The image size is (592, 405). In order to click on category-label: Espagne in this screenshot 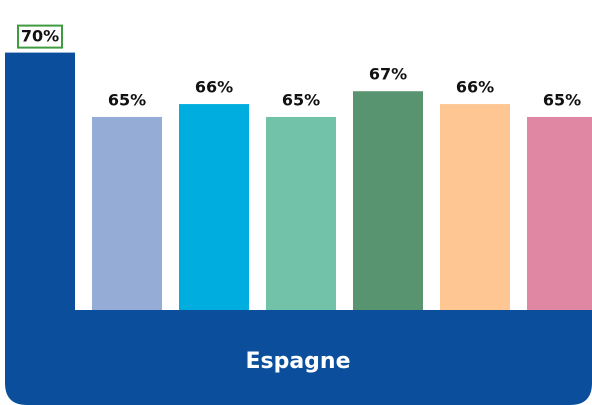, I will do `click(297, 361)`.